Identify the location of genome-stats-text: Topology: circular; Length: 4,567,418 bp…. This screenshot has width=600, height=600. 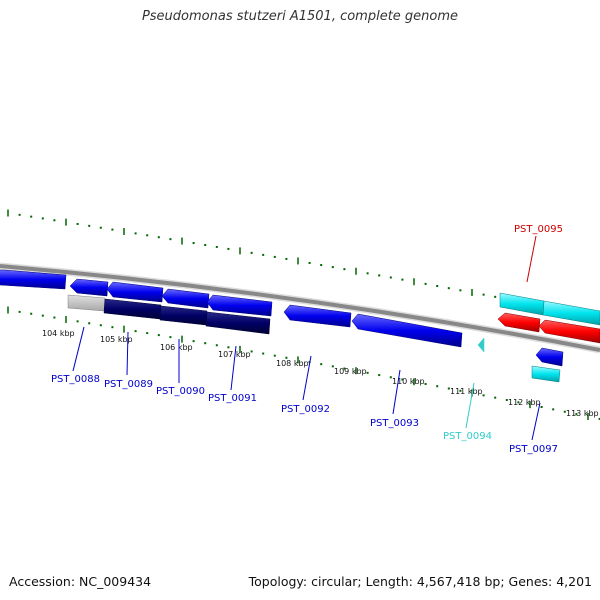
(420, 581).